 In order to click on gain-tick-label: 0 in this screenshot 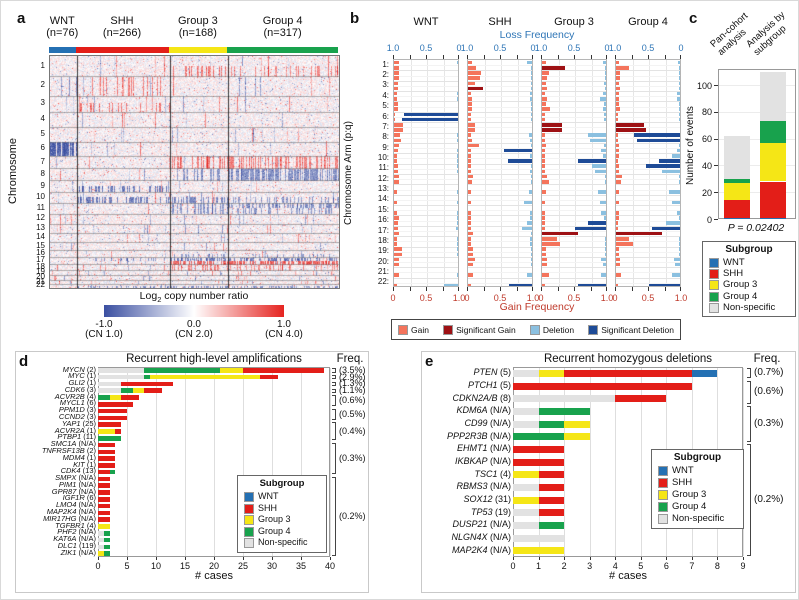, I will do `click(541, 298)`.